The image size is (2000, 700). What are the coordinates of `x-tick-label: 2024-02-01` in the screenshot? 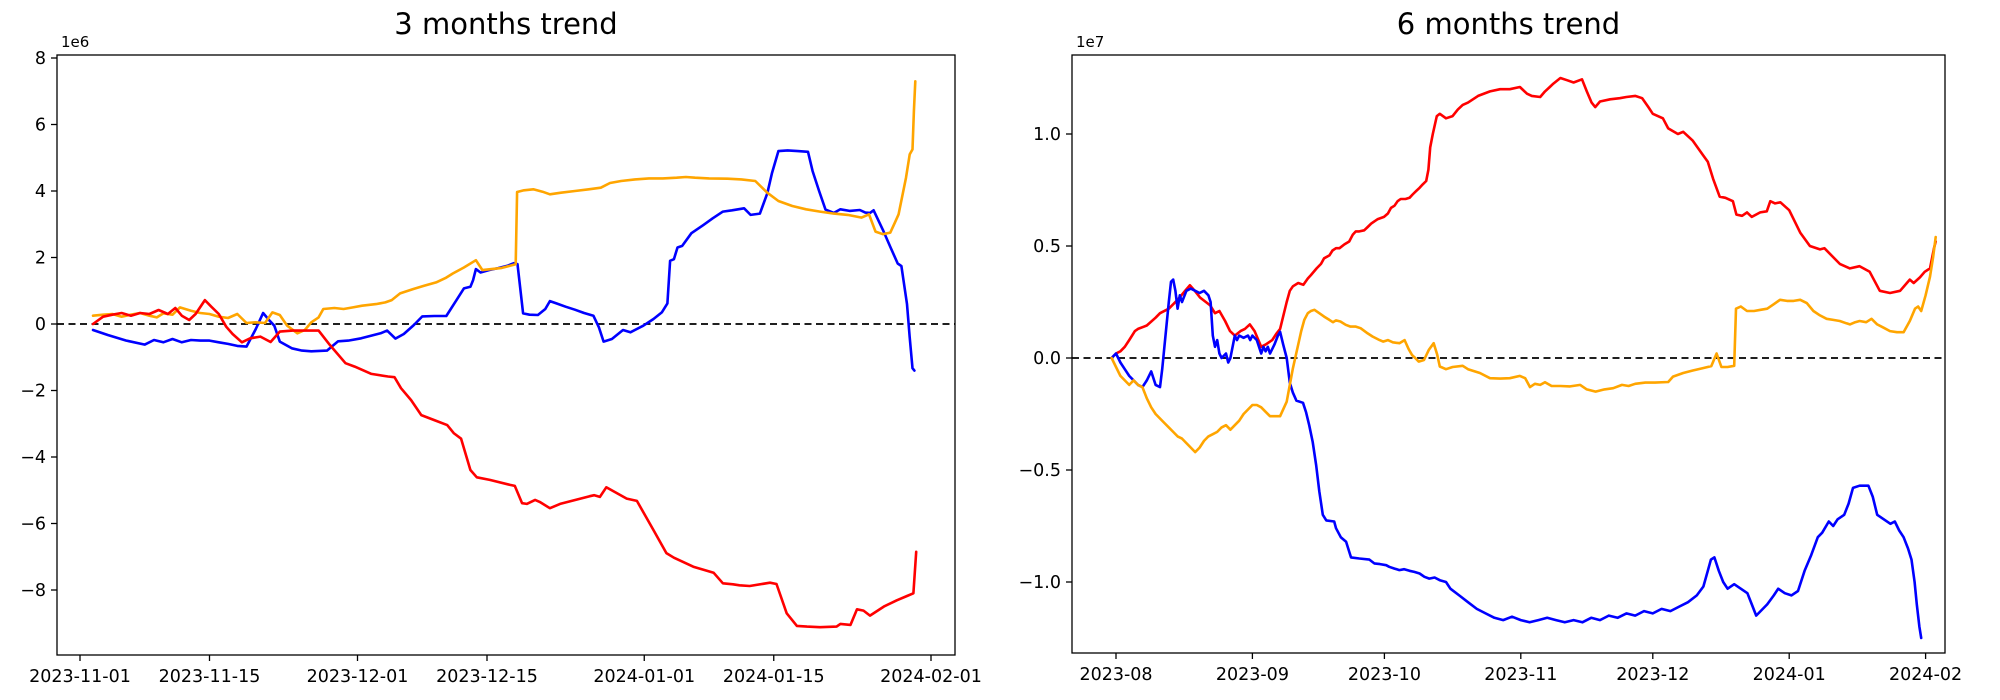 It's located at (931, 677).